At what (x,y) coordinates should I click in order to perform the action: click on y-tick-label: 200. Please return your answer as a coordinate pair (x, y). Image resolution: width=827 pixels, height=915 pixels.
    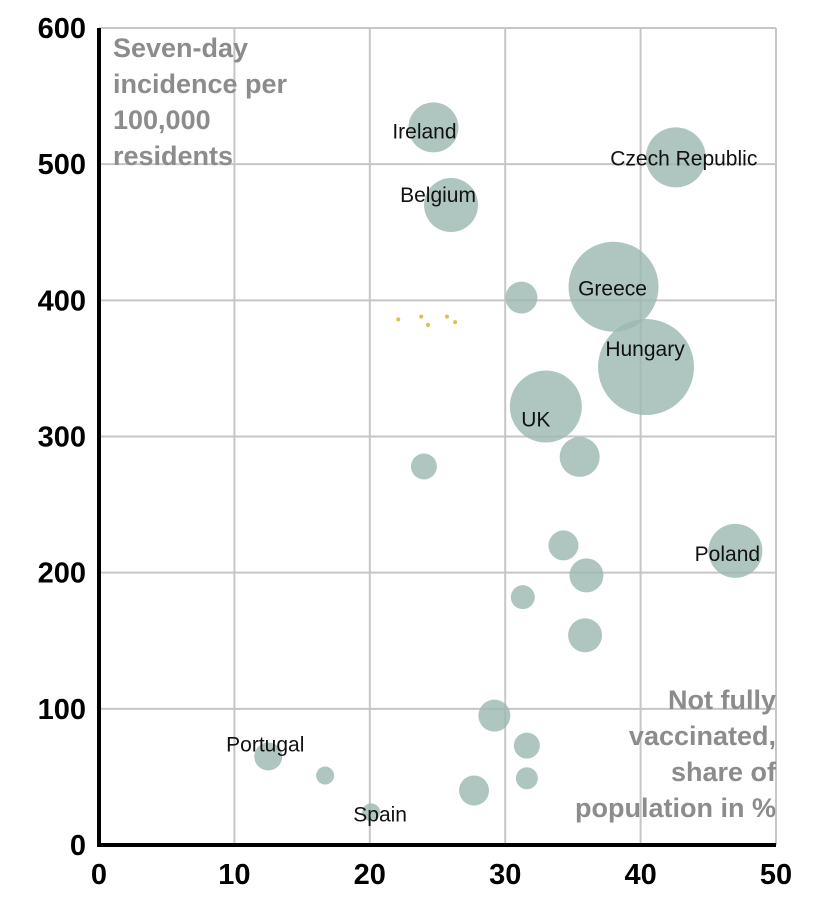
    Looking at the image, I should click on (62, 574).